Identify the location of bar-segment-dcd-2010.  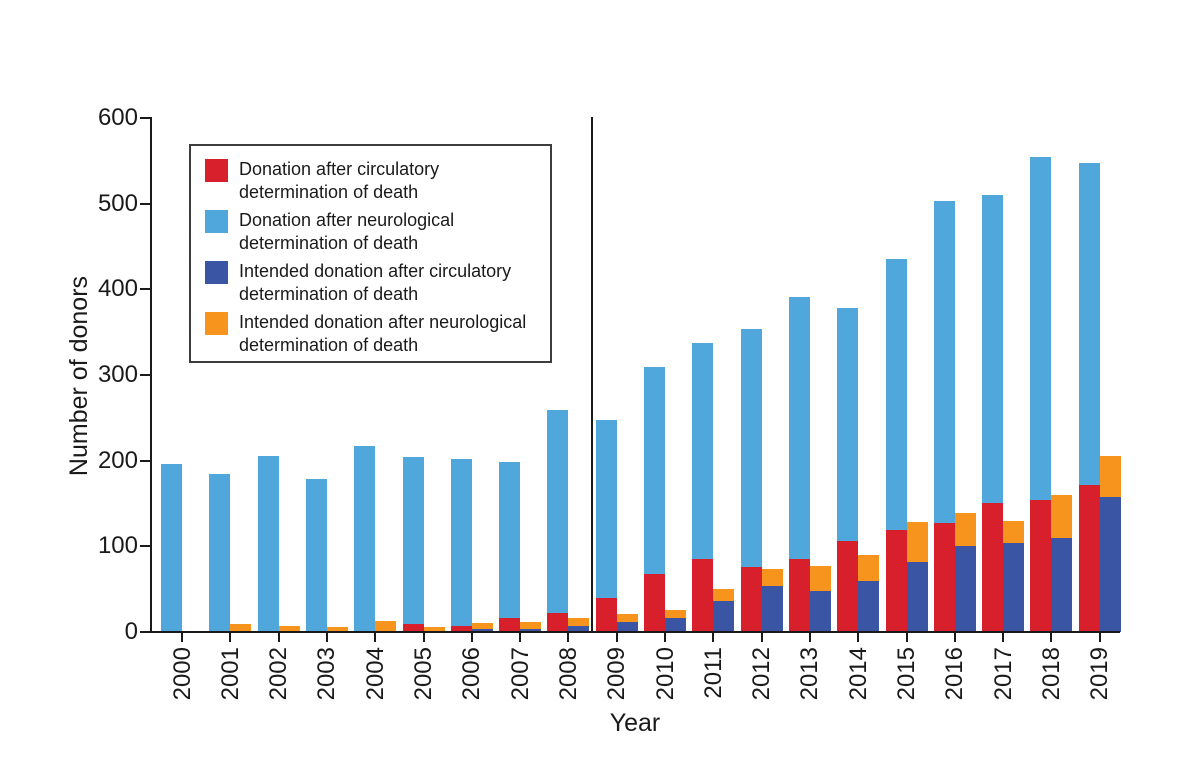
(654, 602).